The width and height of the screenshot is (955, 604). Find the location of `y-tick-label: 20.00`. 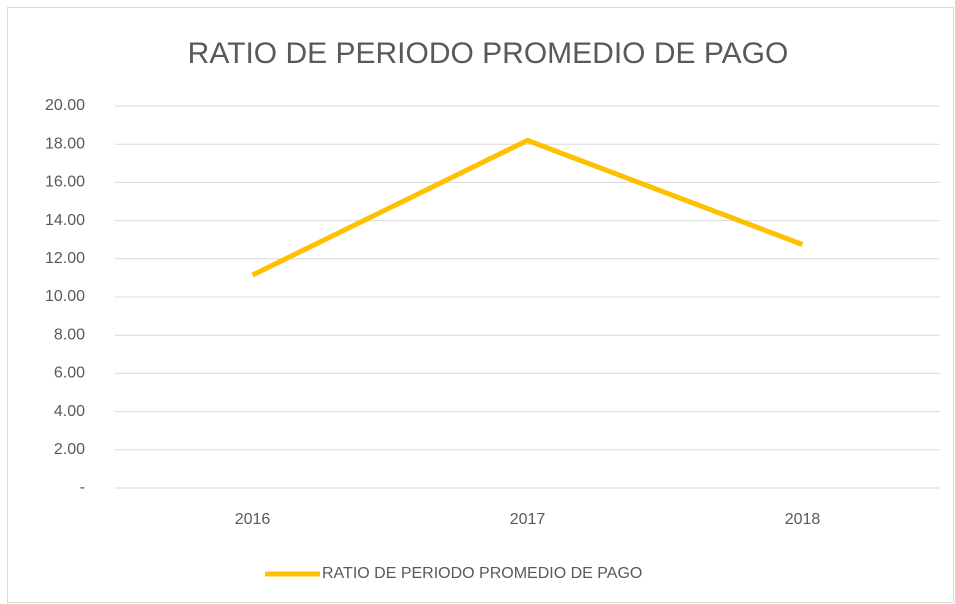

y-tick-label: 20.00 is located at coordinates (65, 105).